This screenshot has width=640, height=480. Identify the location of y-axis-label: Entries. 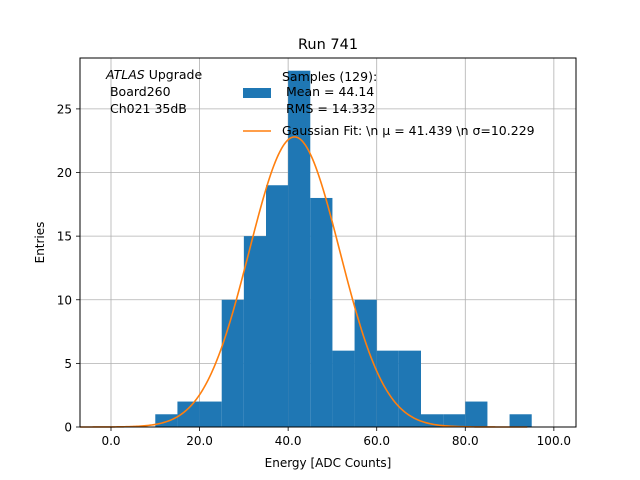
(40, 243).